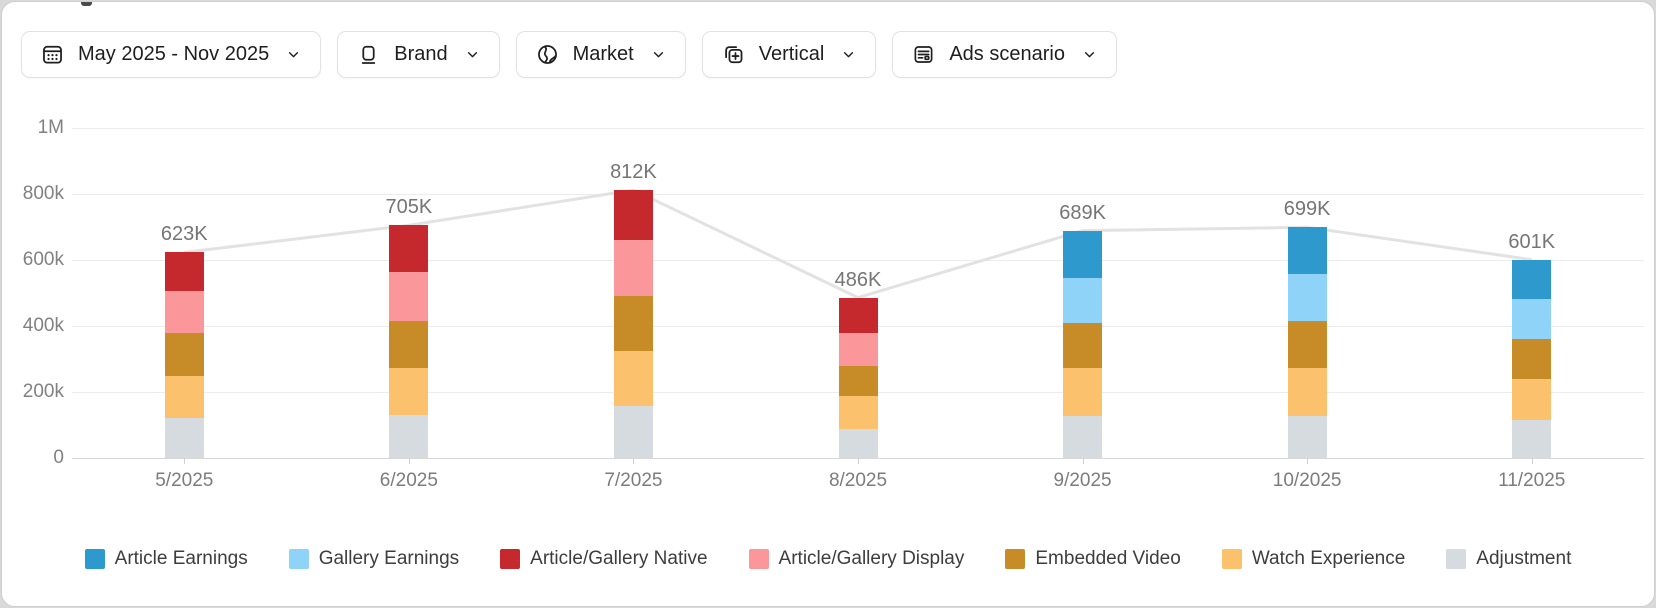 This screenshot has width=1656, height=608. Describe the element at coordinates (856, 559) in the screenshot. I see `legend-item-article-gallery-display: Article/Gallery Display` at that location.